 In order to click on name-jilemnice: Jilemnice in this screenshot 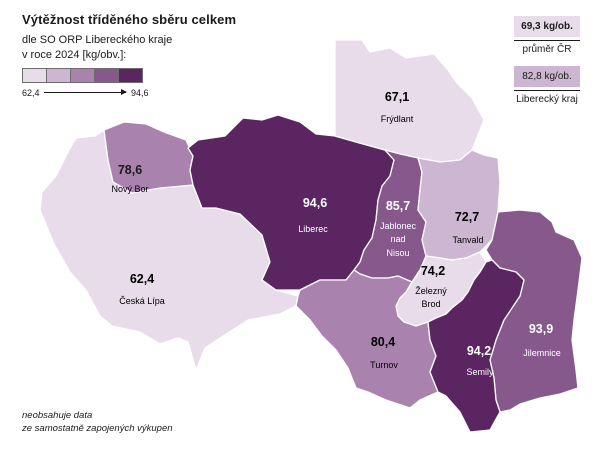, I will do `click(542, 353)`.